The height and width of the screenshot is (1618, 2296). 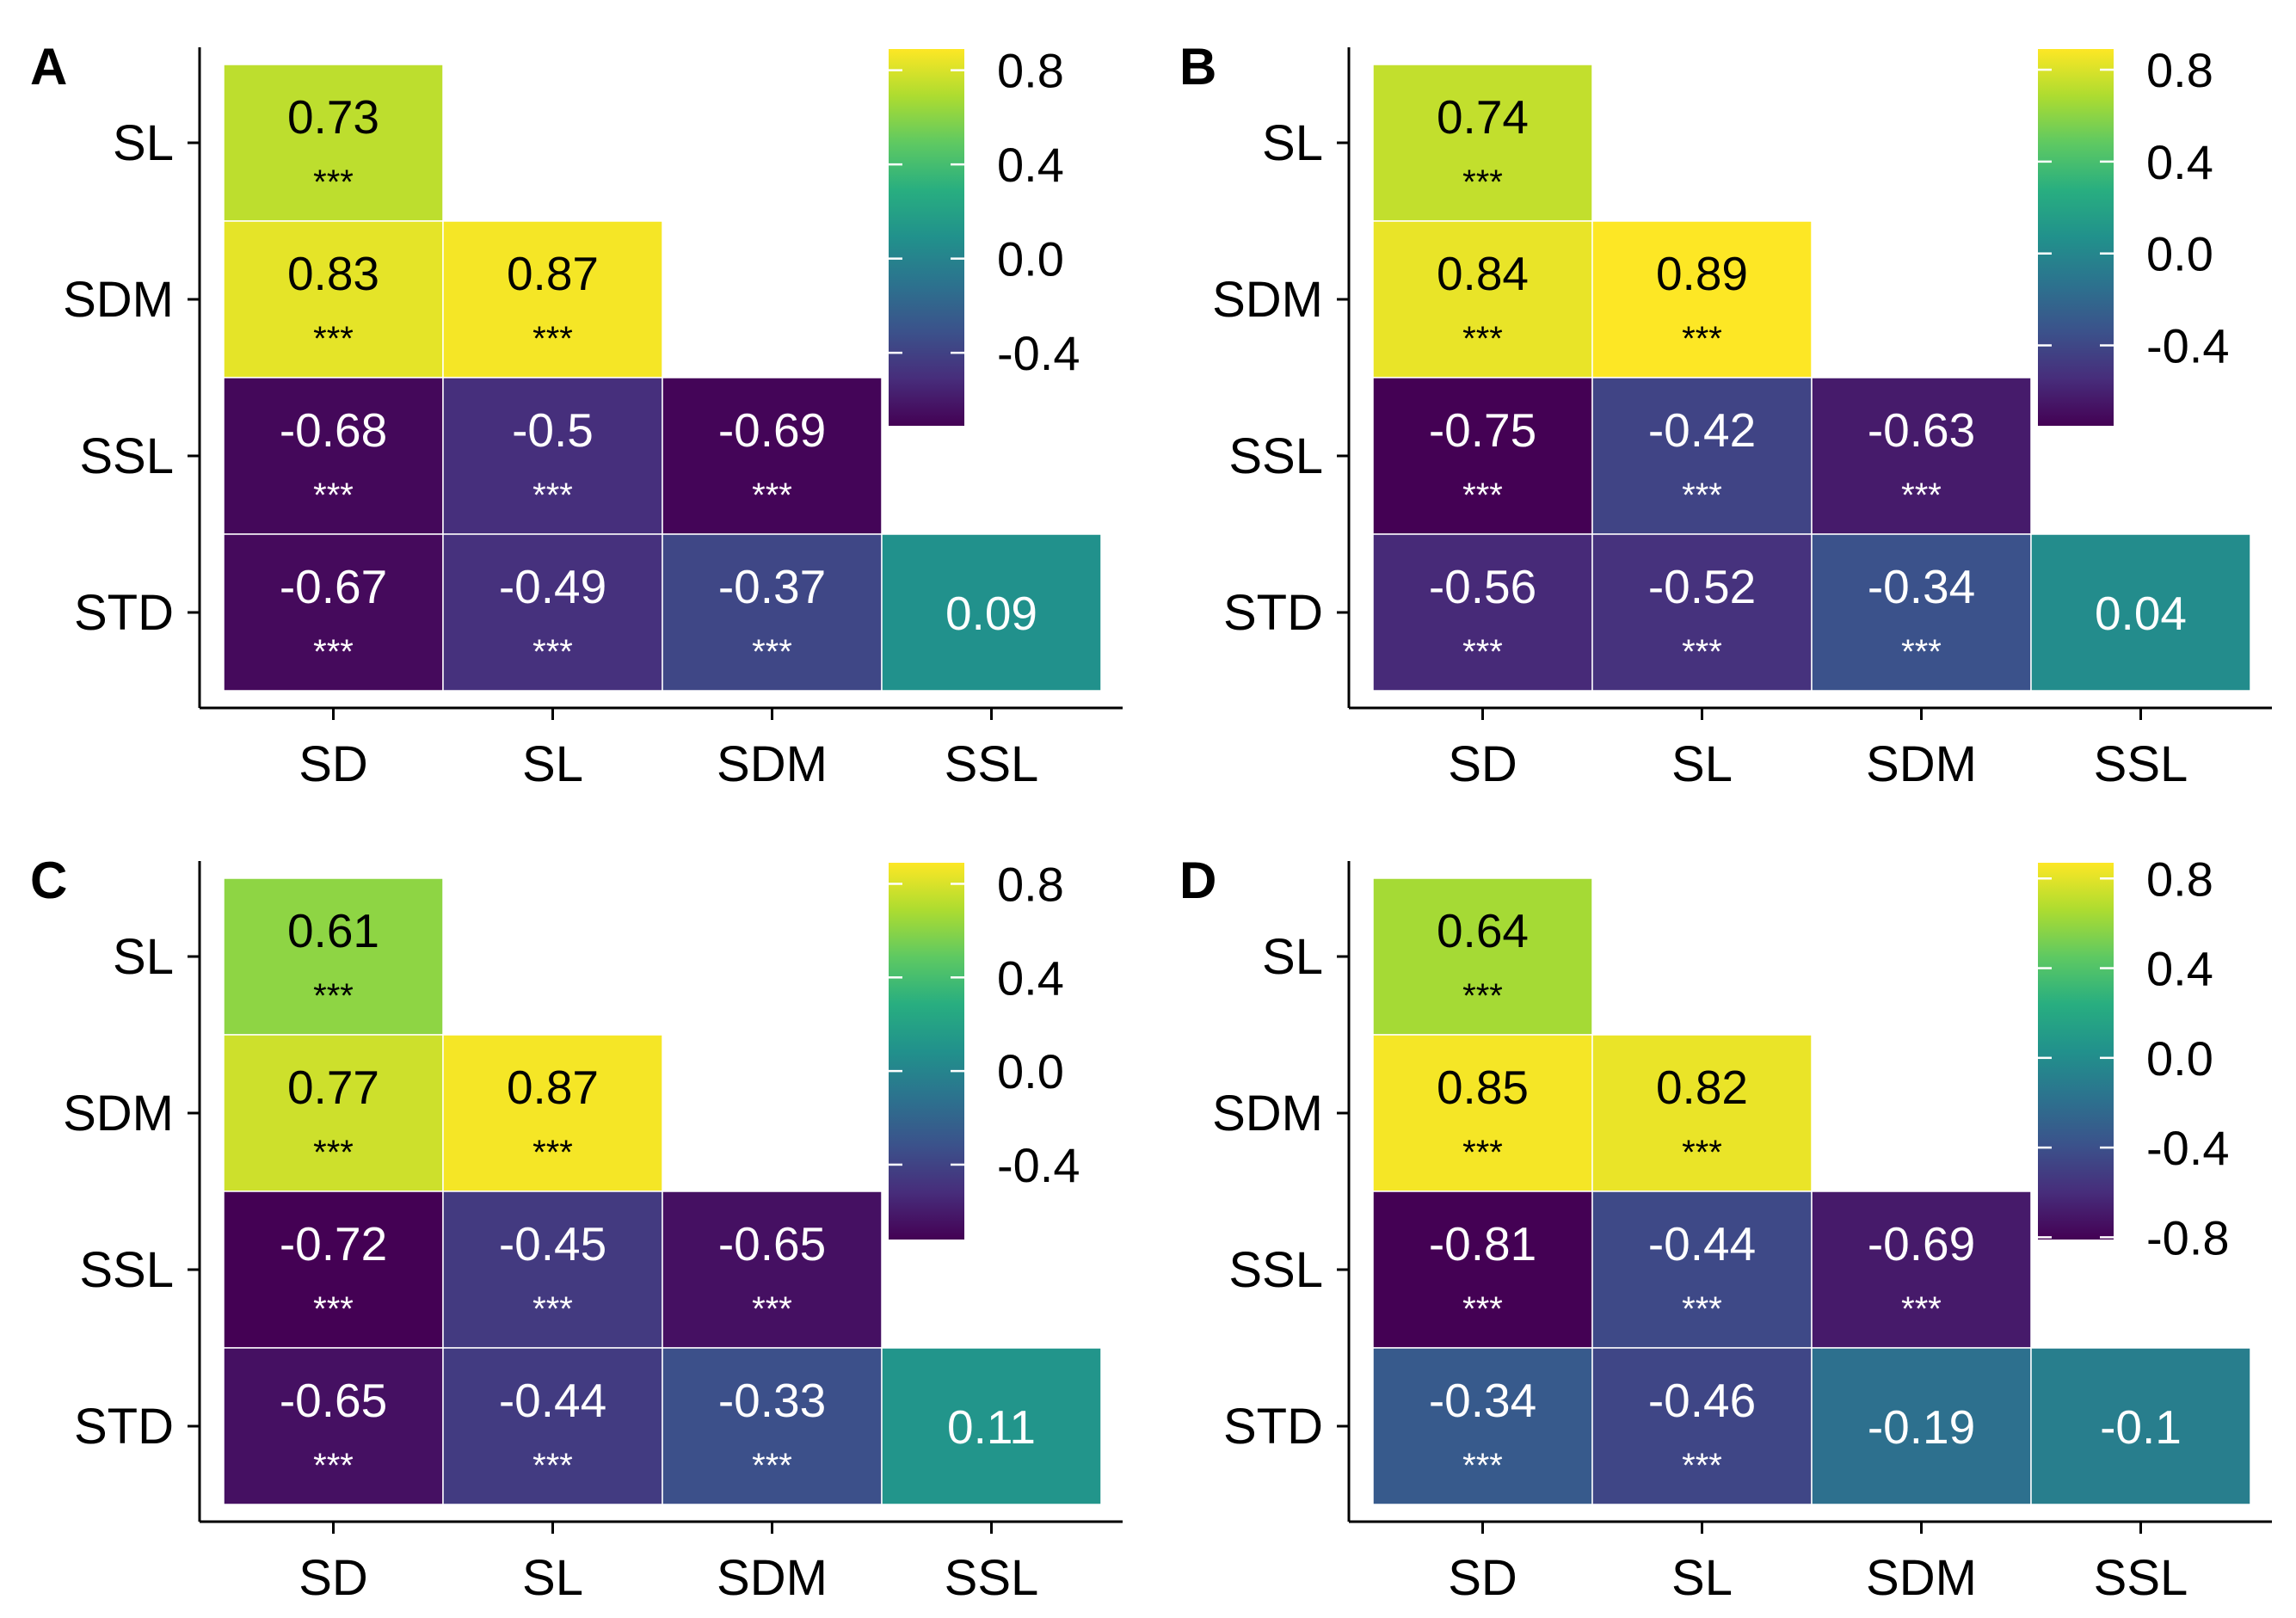 I want to click on y-tick-label: SL, so click(x=1292, y=143).